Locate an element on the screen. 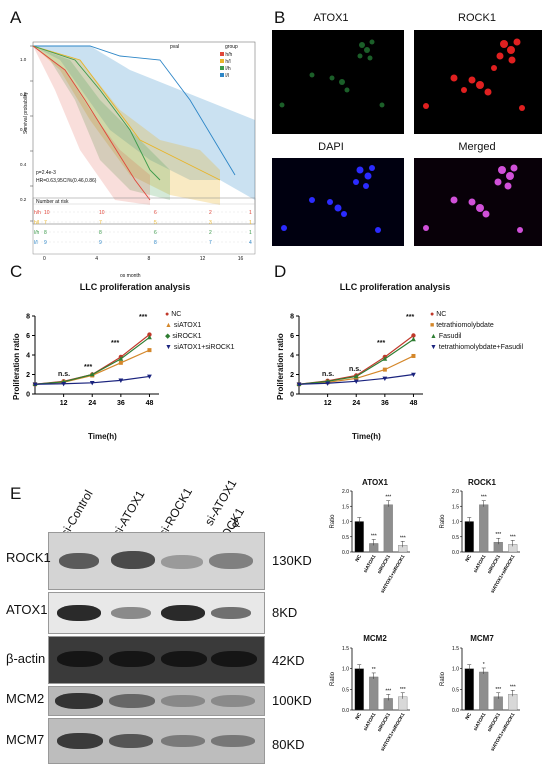  risk-row: l/l 9 9 8 7 4 is located at coordinates (145, 244).